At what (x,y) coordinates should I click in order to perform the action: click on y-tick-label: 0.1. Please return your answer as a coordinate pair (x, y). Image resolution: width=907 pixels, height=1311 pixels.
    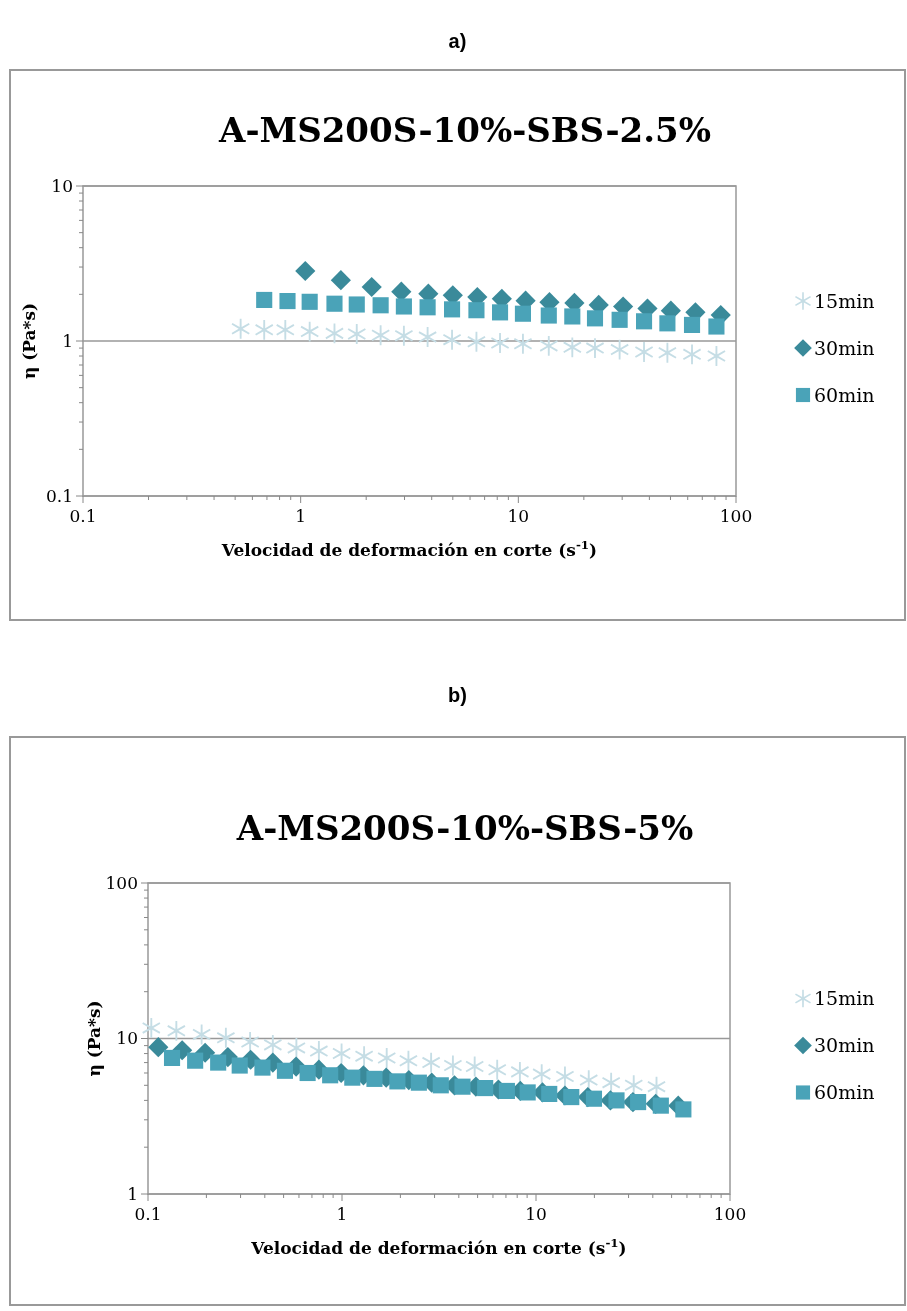
    Looking at the image, I should click on (59, 495).